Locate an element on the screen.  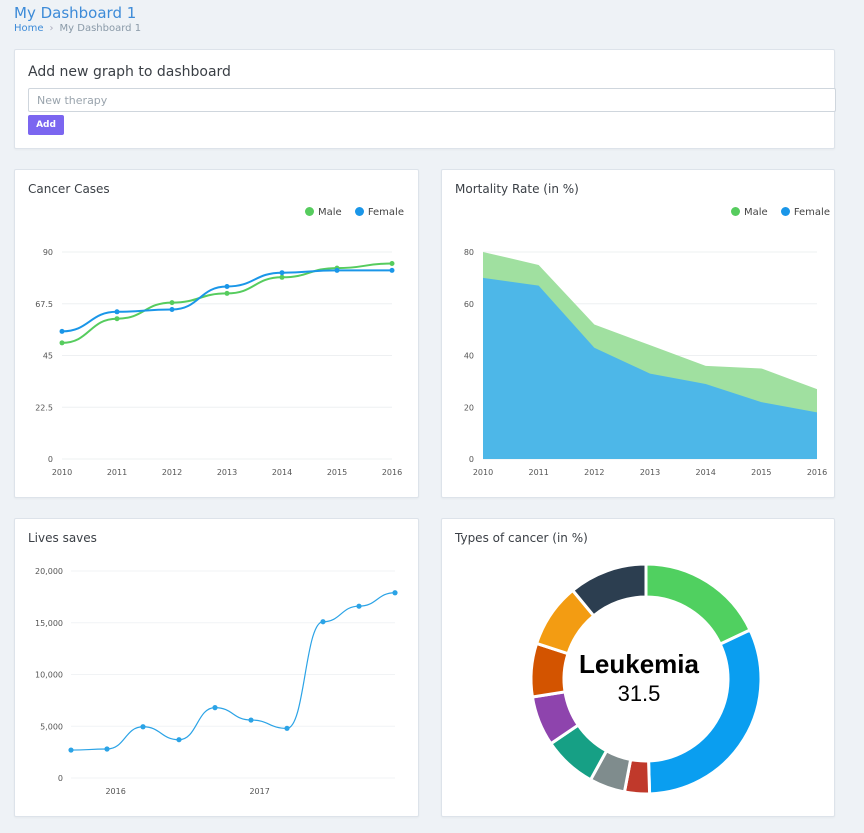
y-tick-label: 40 is located at coordinates (469, 356).